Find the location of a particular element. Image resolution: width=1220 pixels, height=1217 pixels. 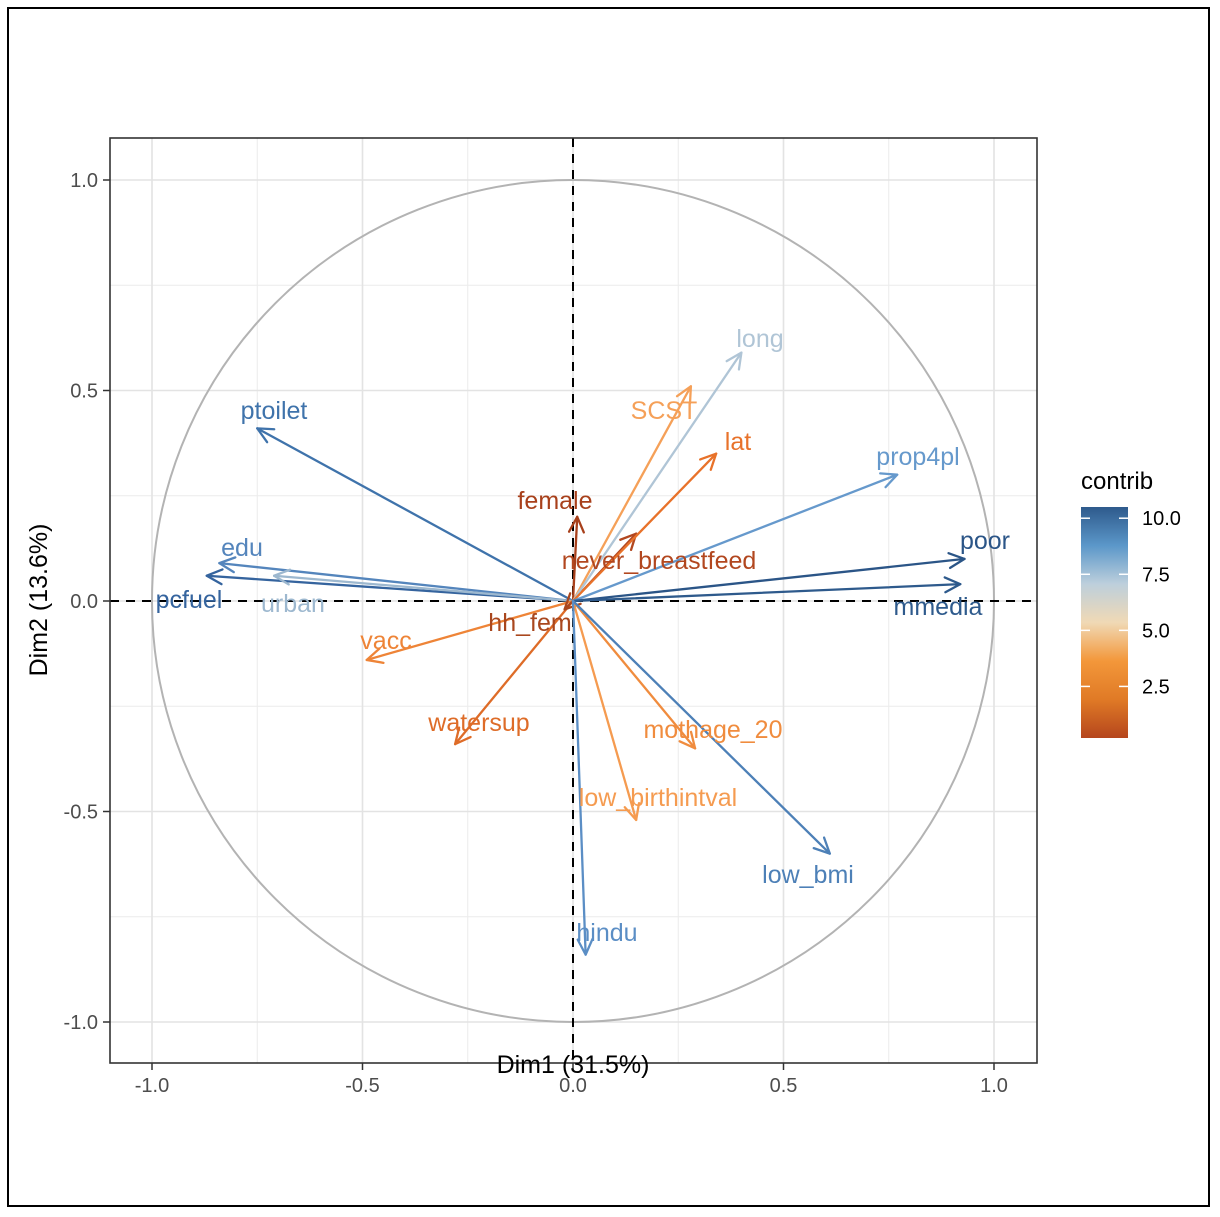

arrow-long is located at coordinates (657, 477).